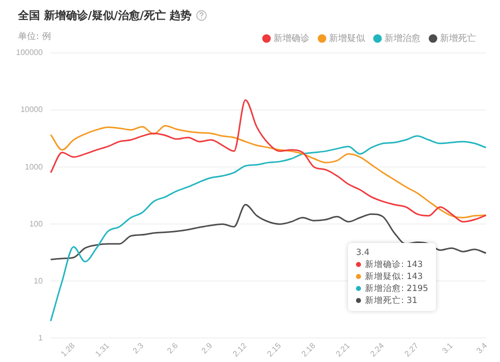 This screenshot has height=362, width=500. What do you see at coordinates (402, 38) in the screenshot?
I see `legend-label: 新增治愈` at bounding box center [402, 38].